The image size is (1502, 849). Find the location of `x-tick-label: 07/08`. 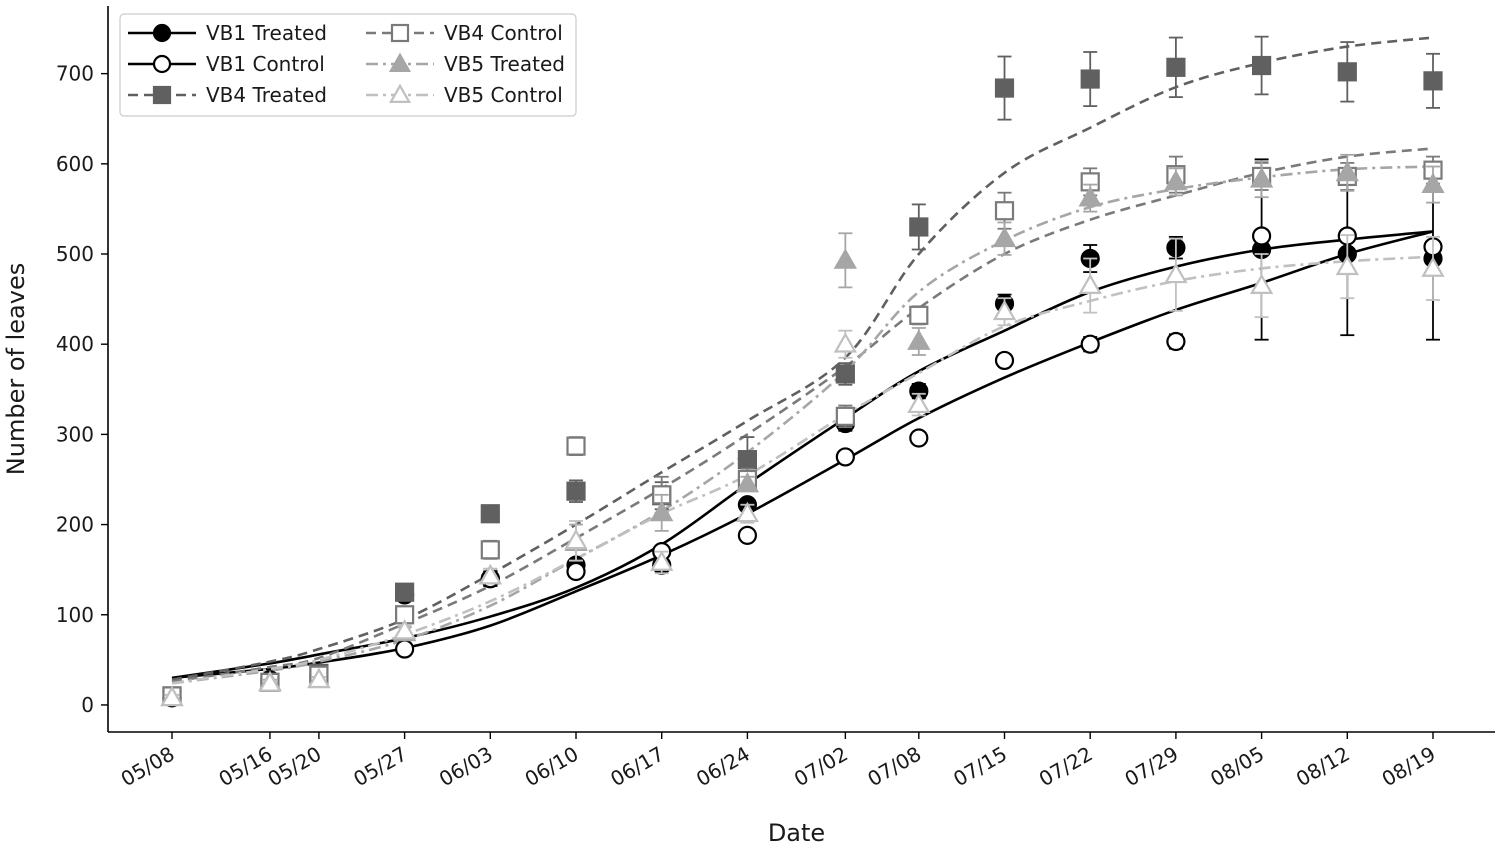

x-tick-label: 07/08 is located at coordinates (894, 767).